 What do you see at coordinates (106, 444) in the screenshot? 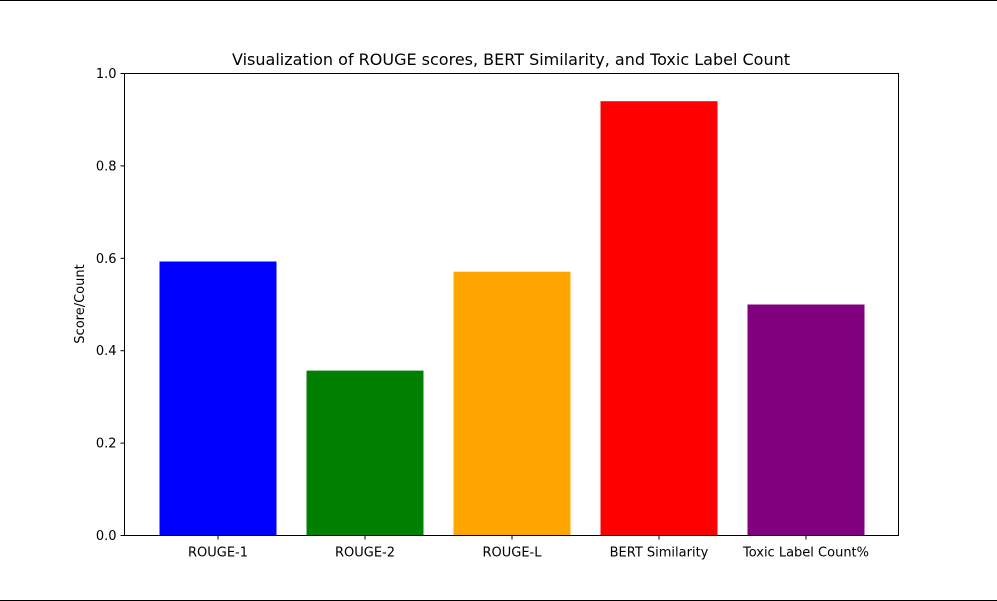
I see `y-tick-label: 0.2` at bounding box center [106, 444].